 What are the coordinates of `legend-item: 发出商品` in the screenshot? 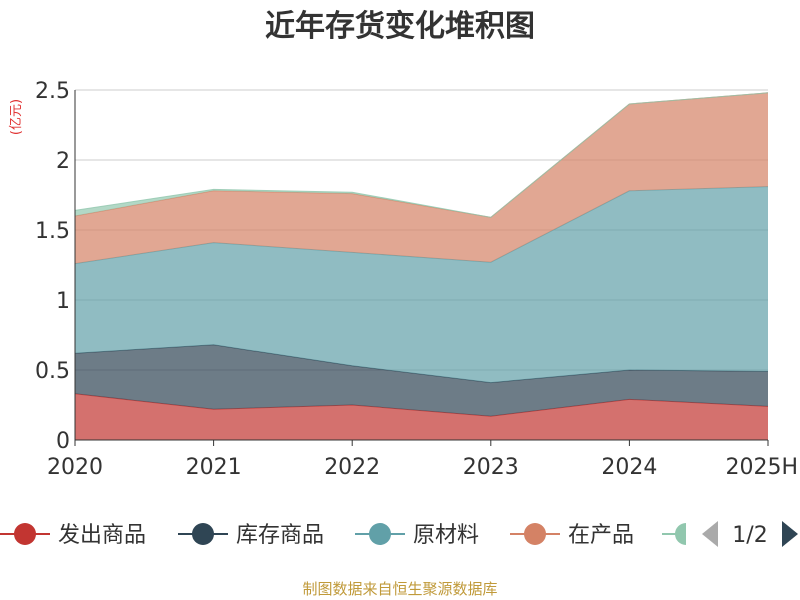 It's located at (73, 535).